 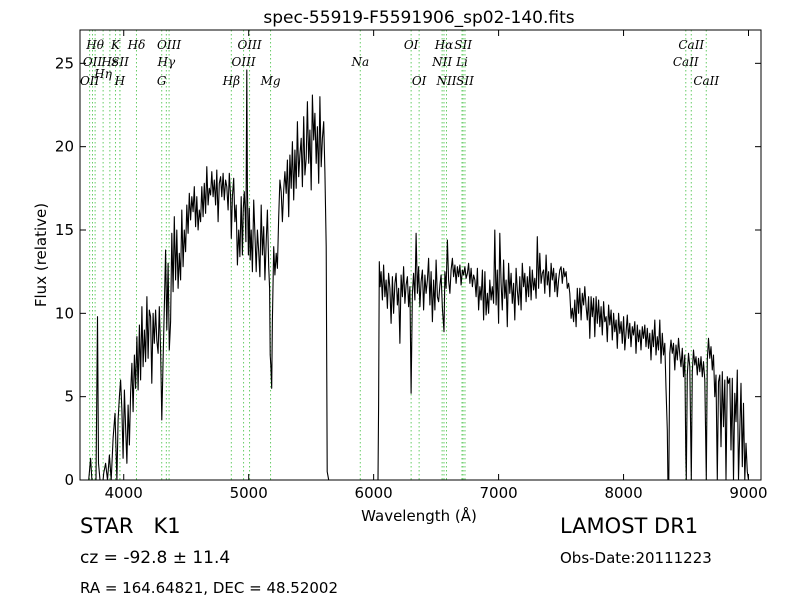 I want to click on marker-label-7: SII, so click(x=120, y=62).